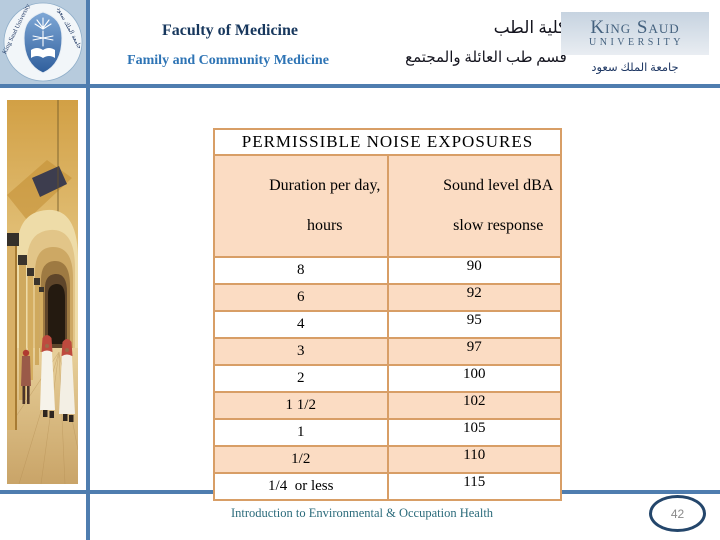  I want to click on table-title-row: PERMISSIBLE NOISE EXPOSURES, so click(387, 142).